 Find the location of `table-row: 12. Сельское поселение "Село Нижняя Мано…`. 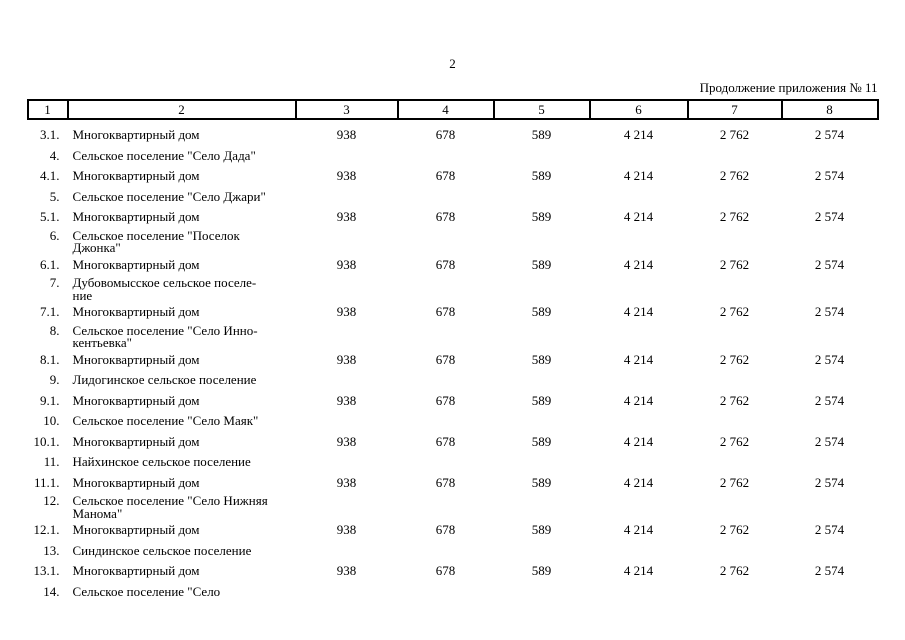

table-row: 12. Сельское поселение "Село Нижняя Мано… is located at coordinates (453, 506).